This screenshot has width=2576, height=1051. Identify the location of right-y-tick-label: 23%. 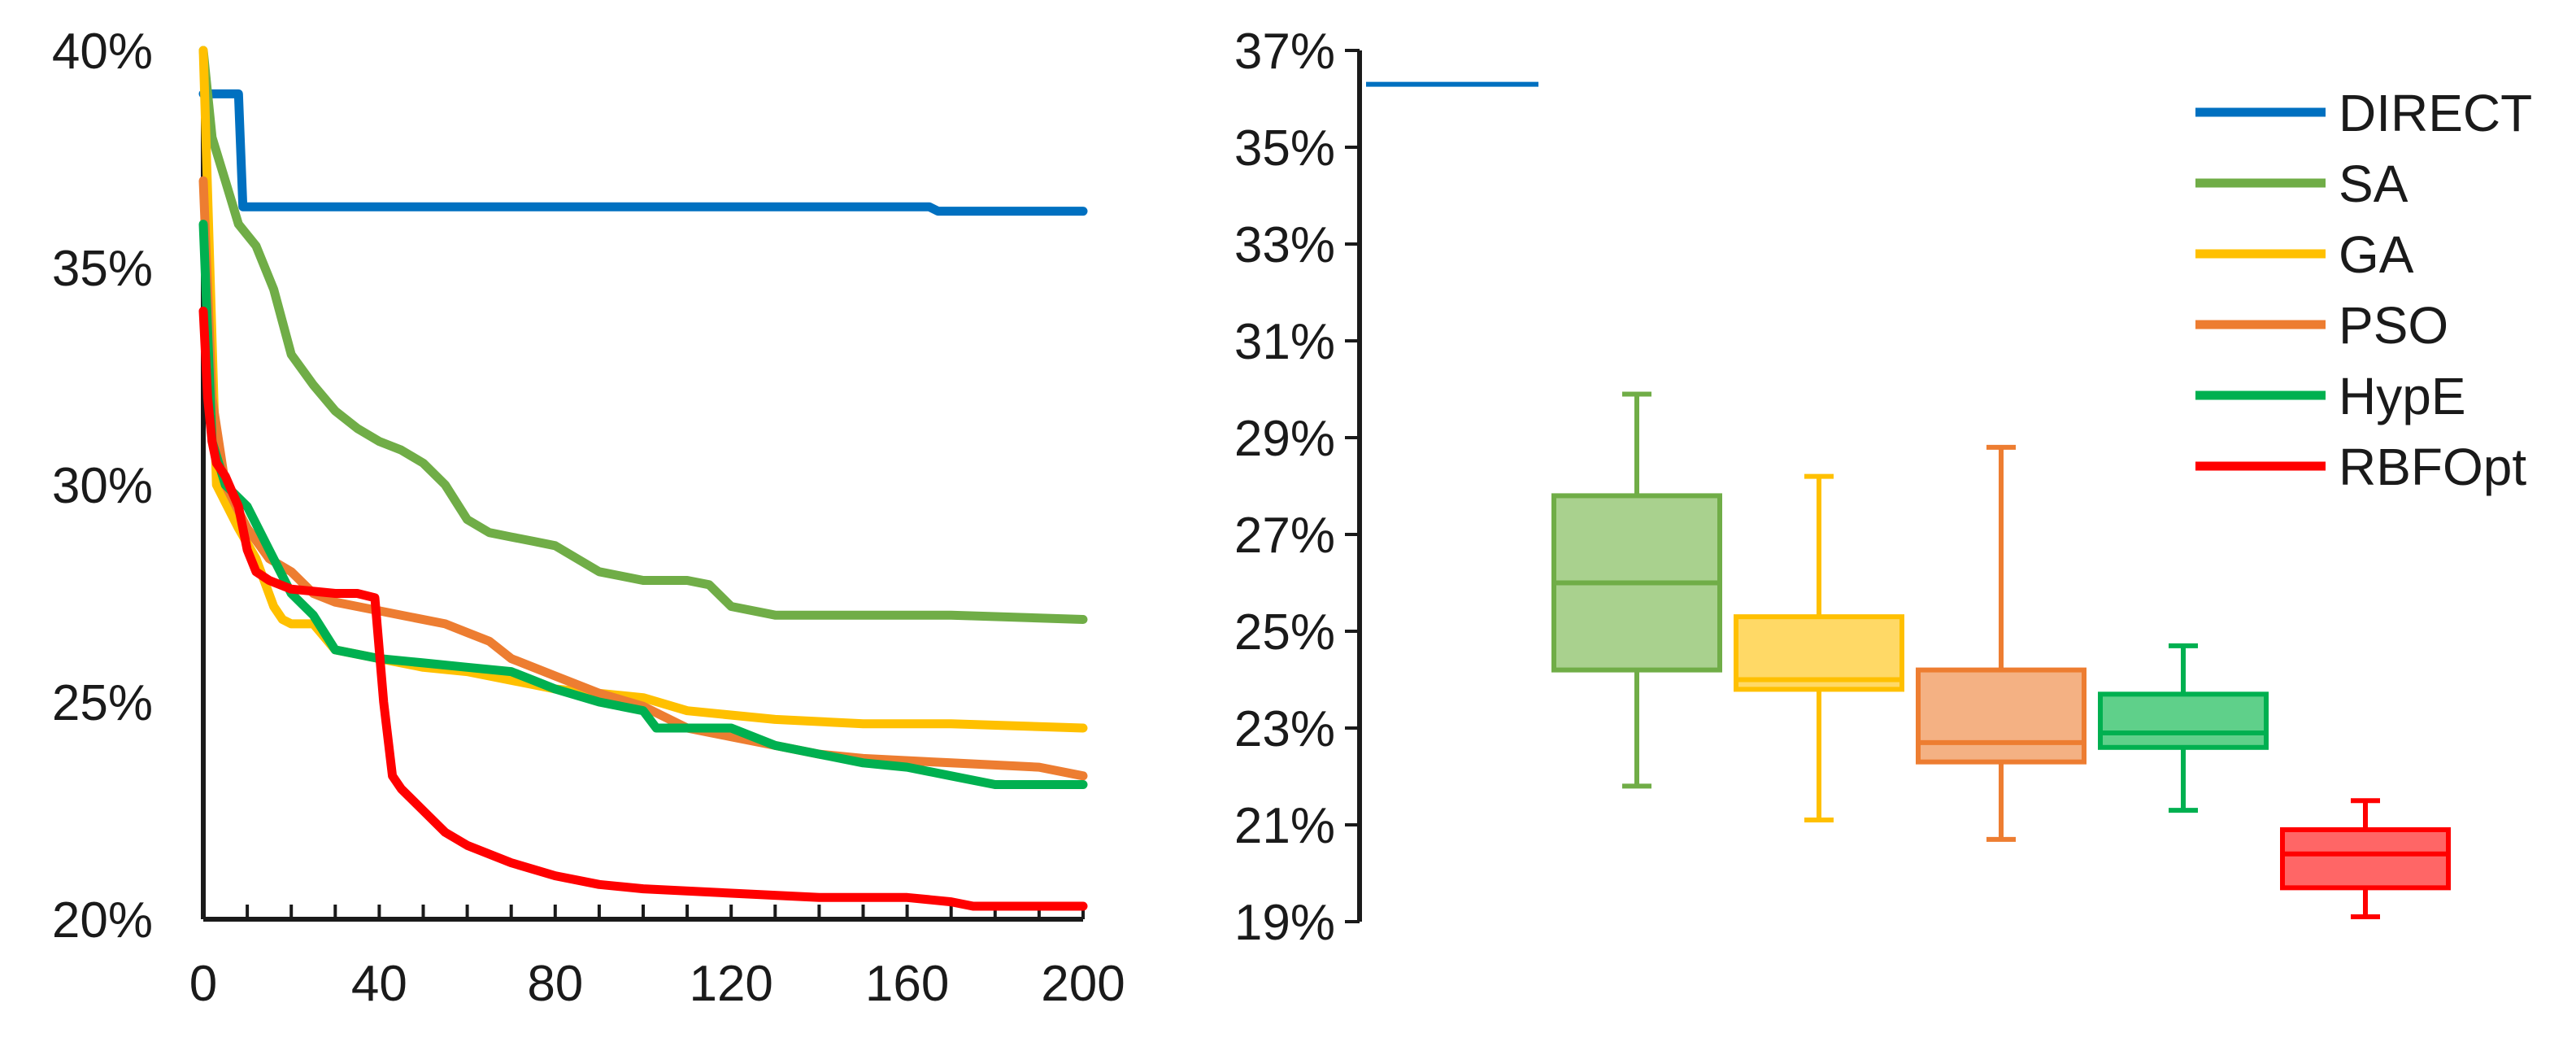
(1285, 729).